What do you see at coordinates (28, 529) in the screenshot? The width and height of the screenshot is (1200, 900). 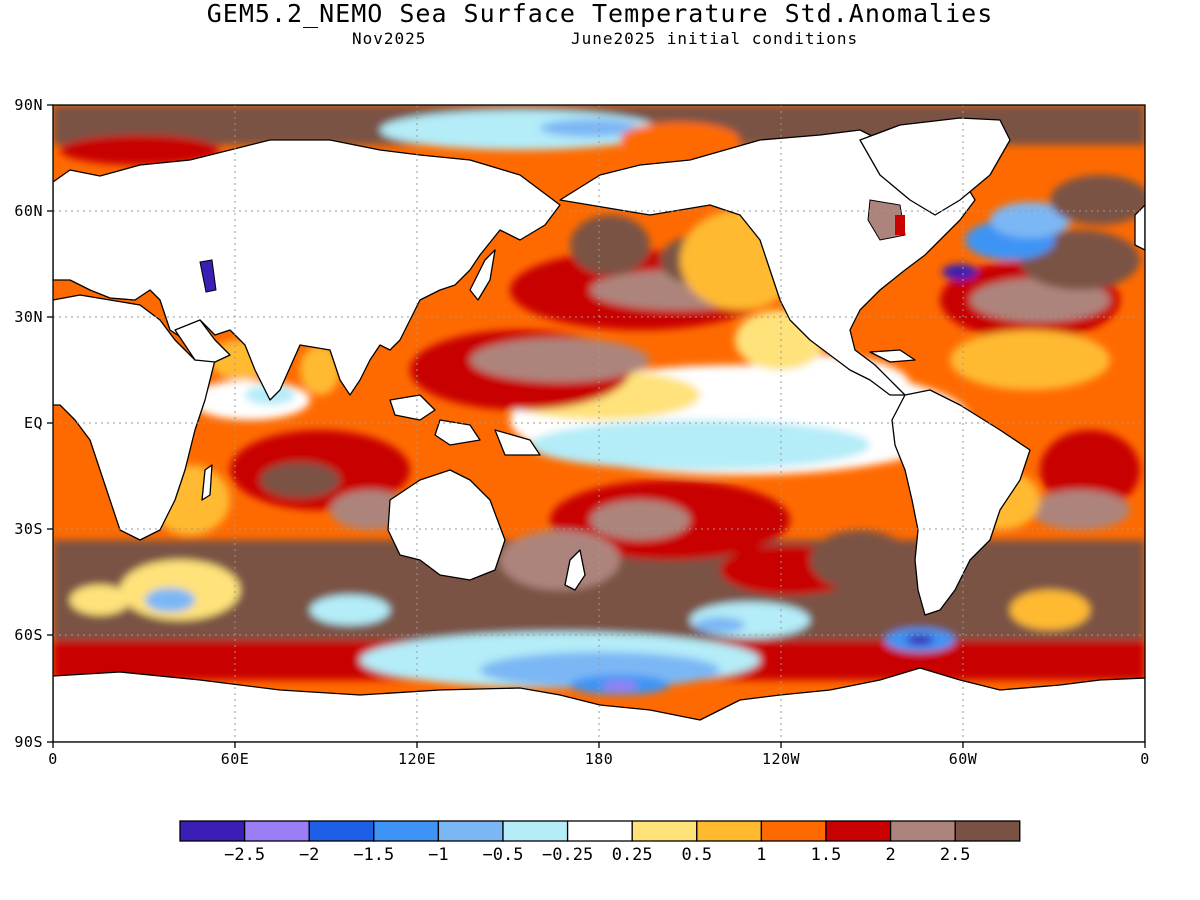 I see `lat-label-30s: 30S` at bounding box center [28, 529].